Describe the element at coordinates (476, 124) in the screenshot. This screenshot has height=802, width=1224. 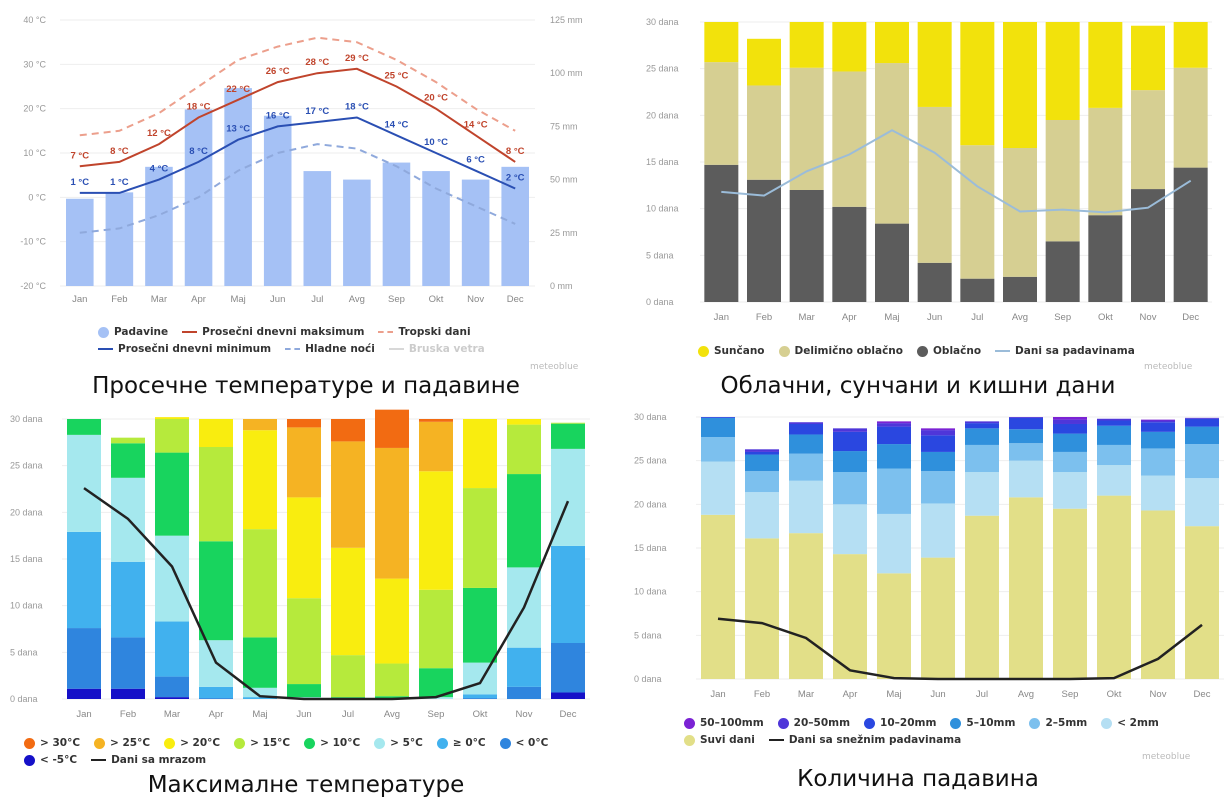
I see `max-temp-label: 14 °C` at that location.